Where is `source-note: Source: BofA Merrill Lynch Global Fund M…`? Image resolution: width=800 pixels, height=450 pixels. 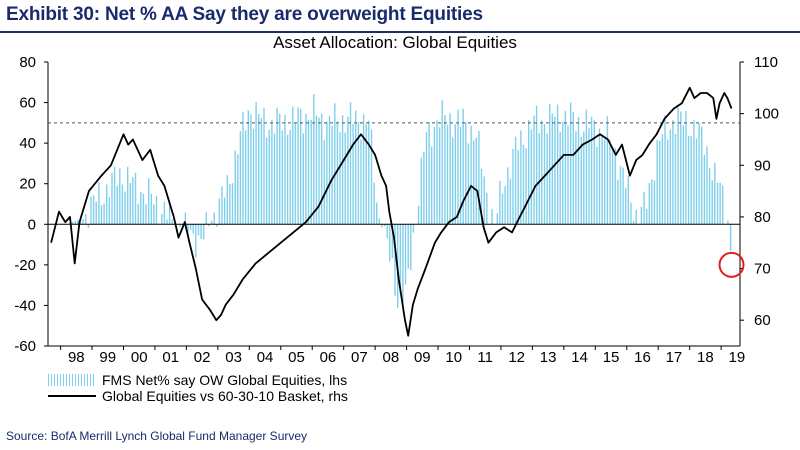
source-note: Source: BofA Merrill Lynch Global Fund M… is located at coordinates (157, 436).